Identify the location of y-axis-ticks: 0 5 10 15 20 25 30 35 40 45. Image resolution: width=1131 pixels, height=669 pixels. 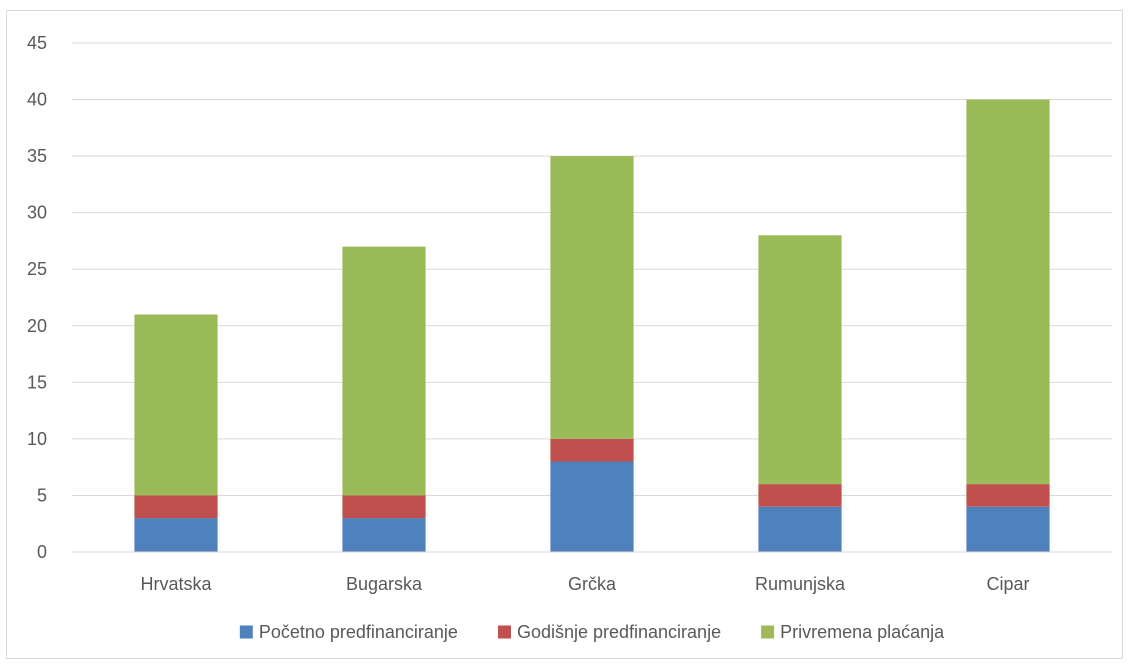
(37, 297).